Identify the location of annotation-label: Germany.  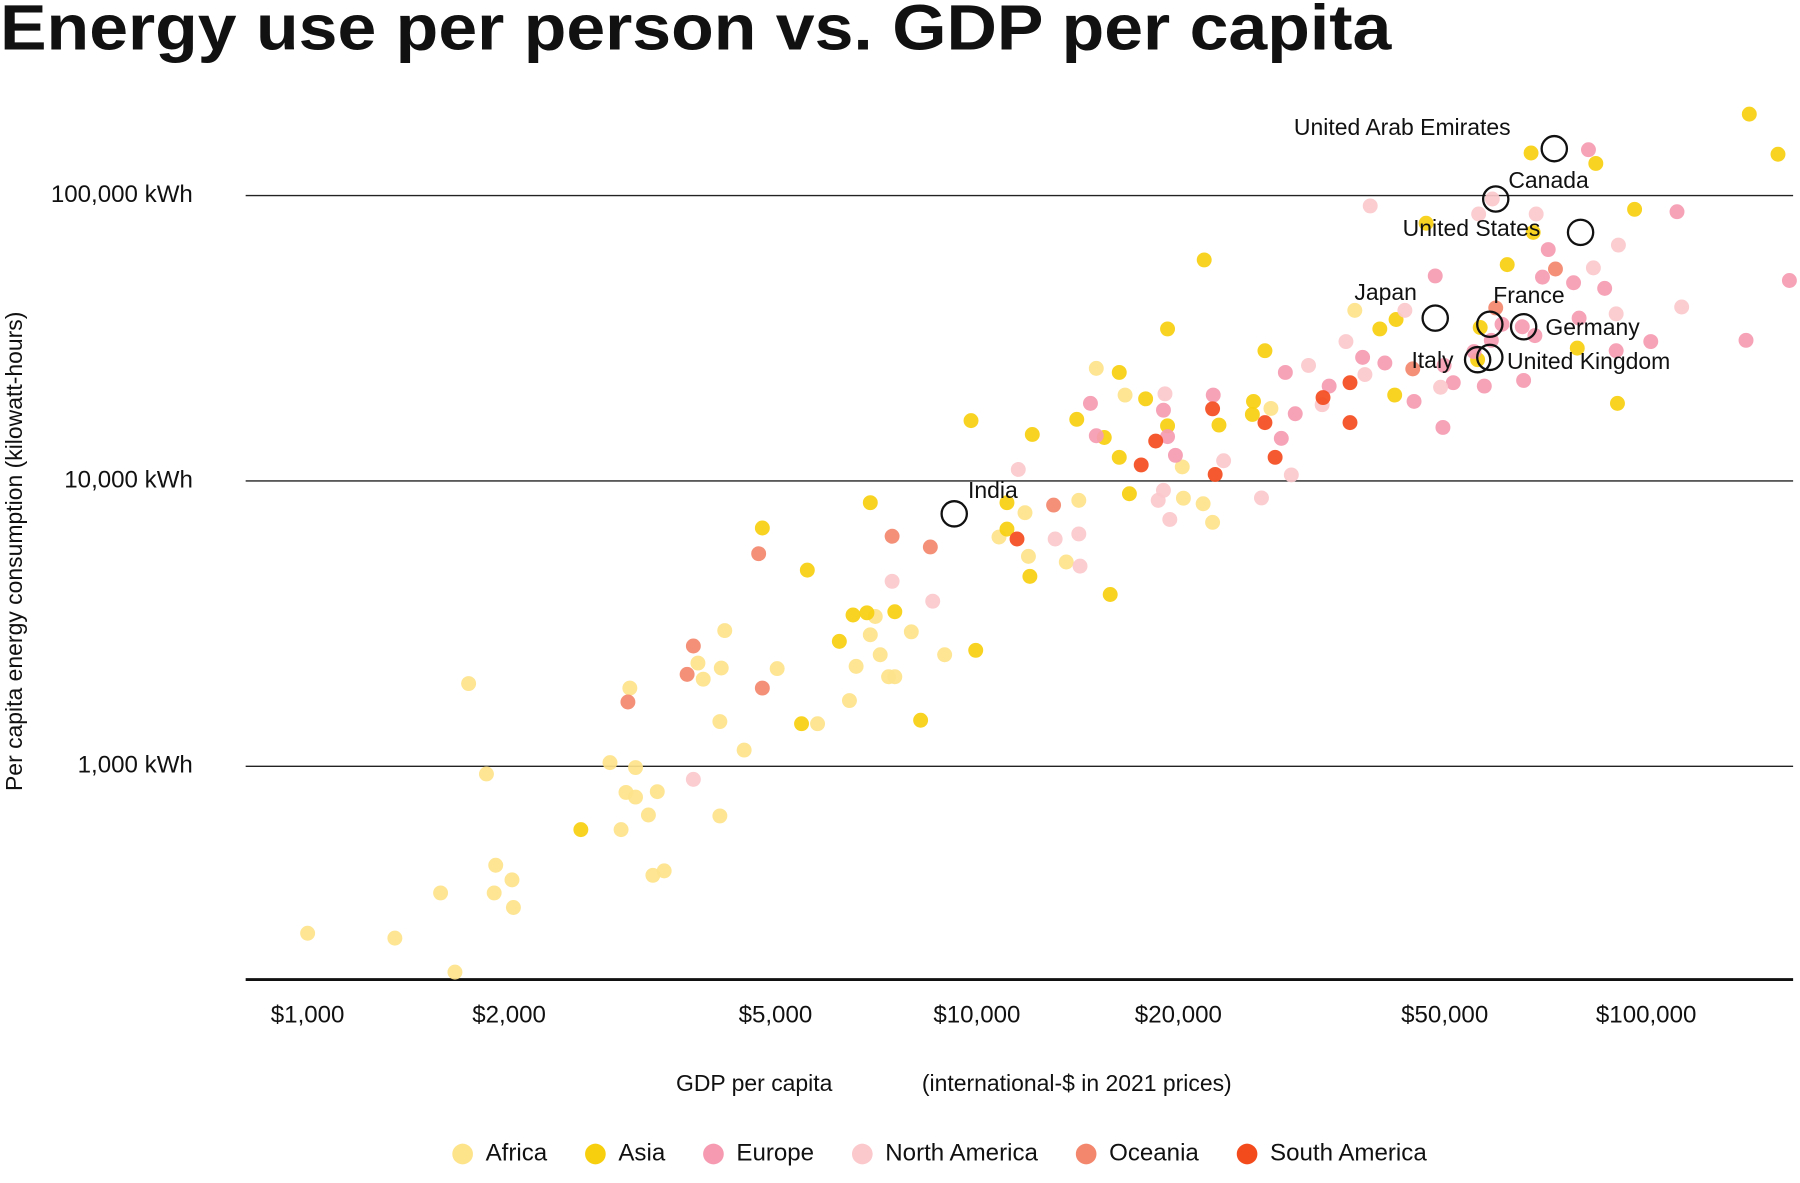
(1592, 327).